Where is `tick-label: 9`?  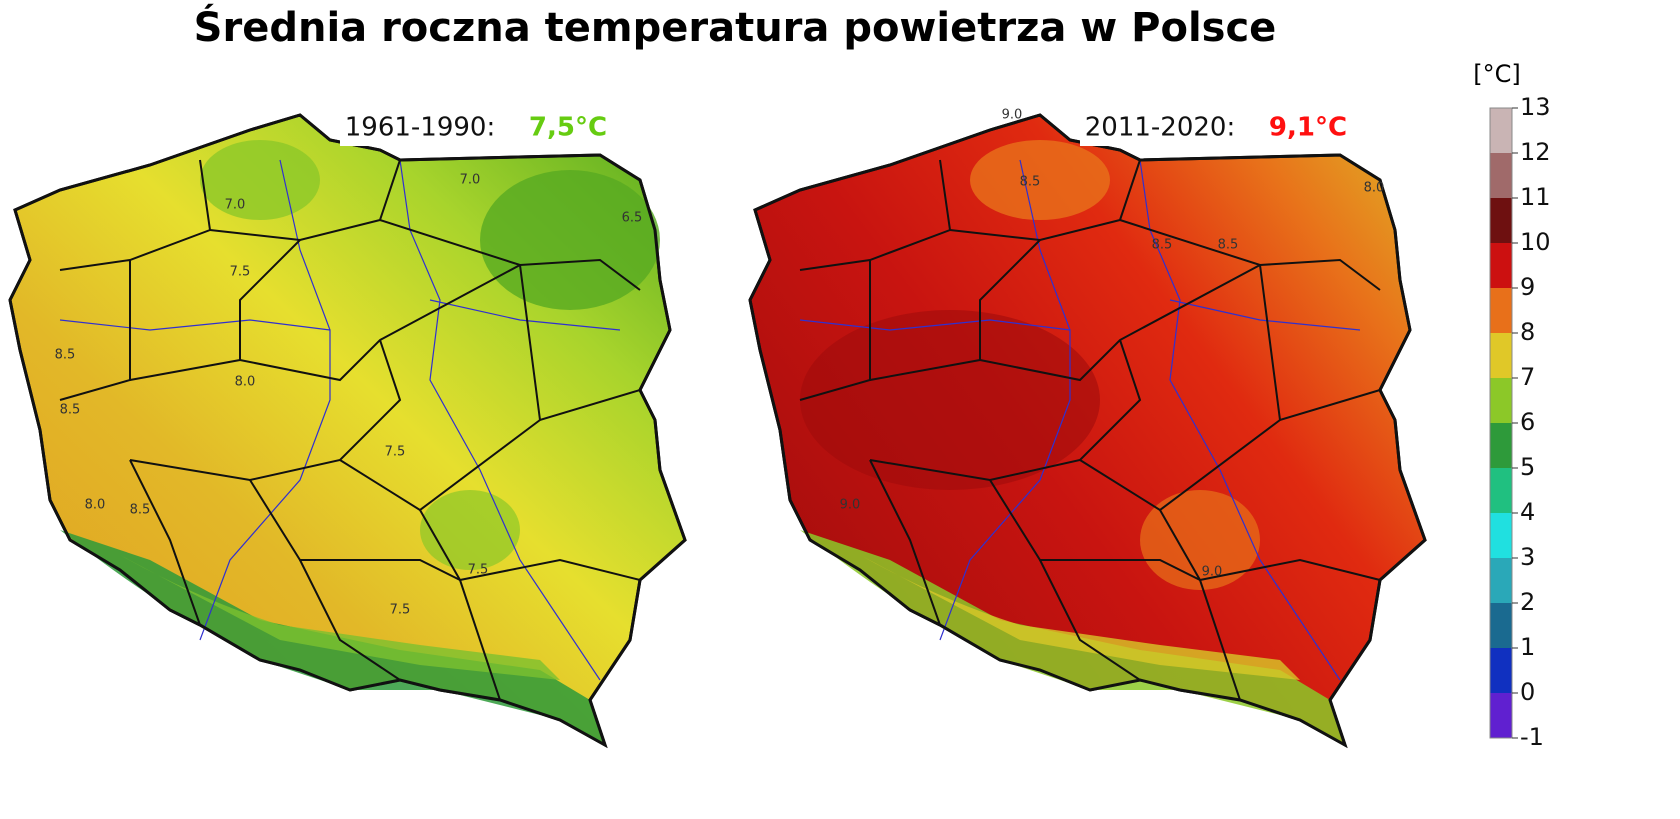
tick-label: 9 is located at coordinates (1527, 287).